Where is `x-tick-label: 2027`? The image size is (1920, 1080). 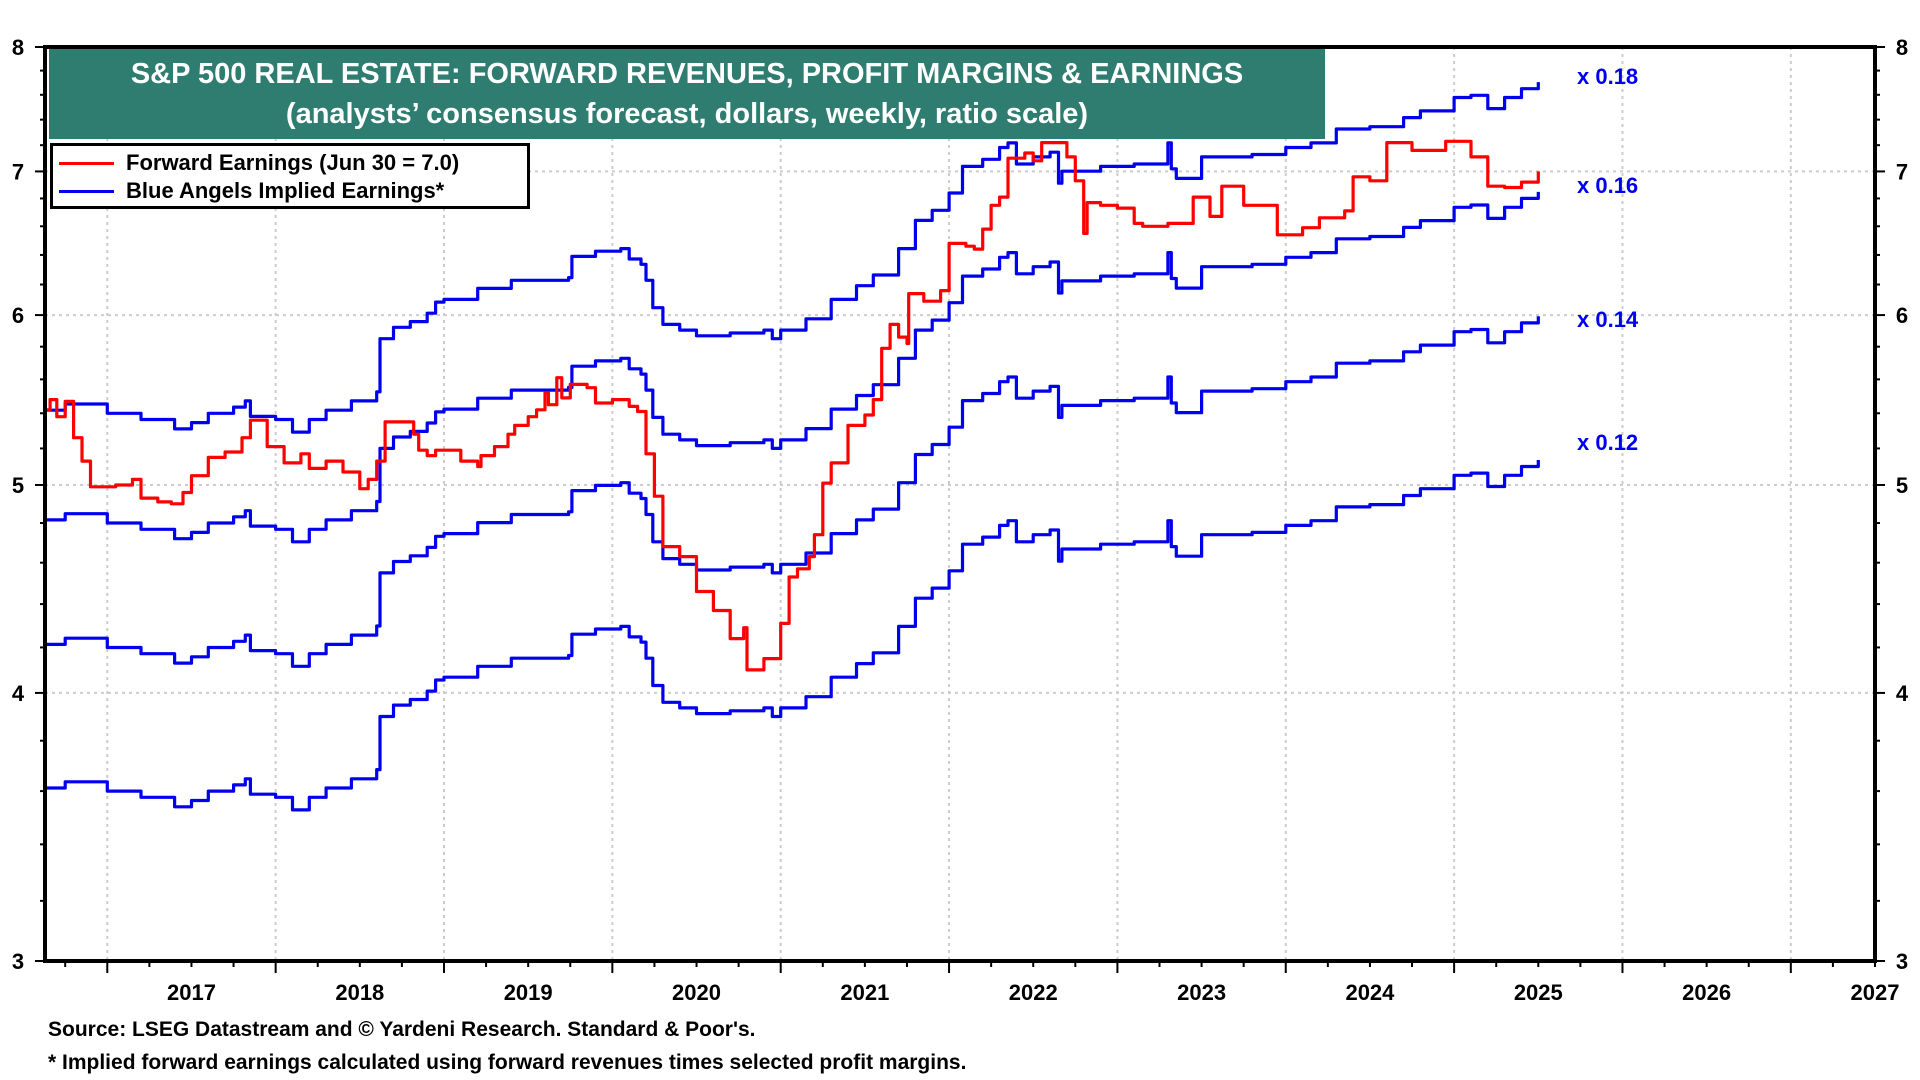 x-tick-label: 2027 is located at coordinates (1875, 992).